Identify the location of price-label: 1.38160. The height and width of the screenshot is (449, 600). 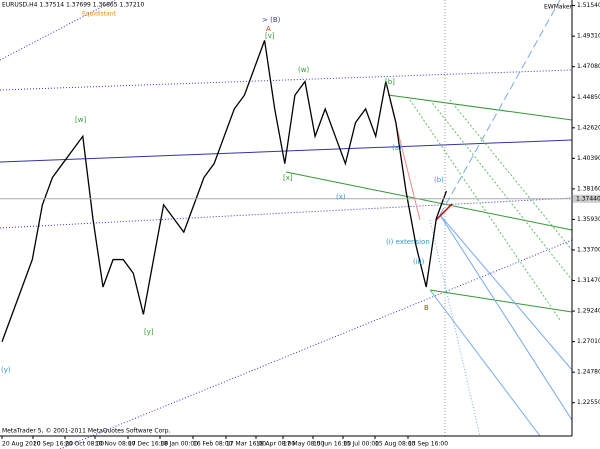
(588, 188).